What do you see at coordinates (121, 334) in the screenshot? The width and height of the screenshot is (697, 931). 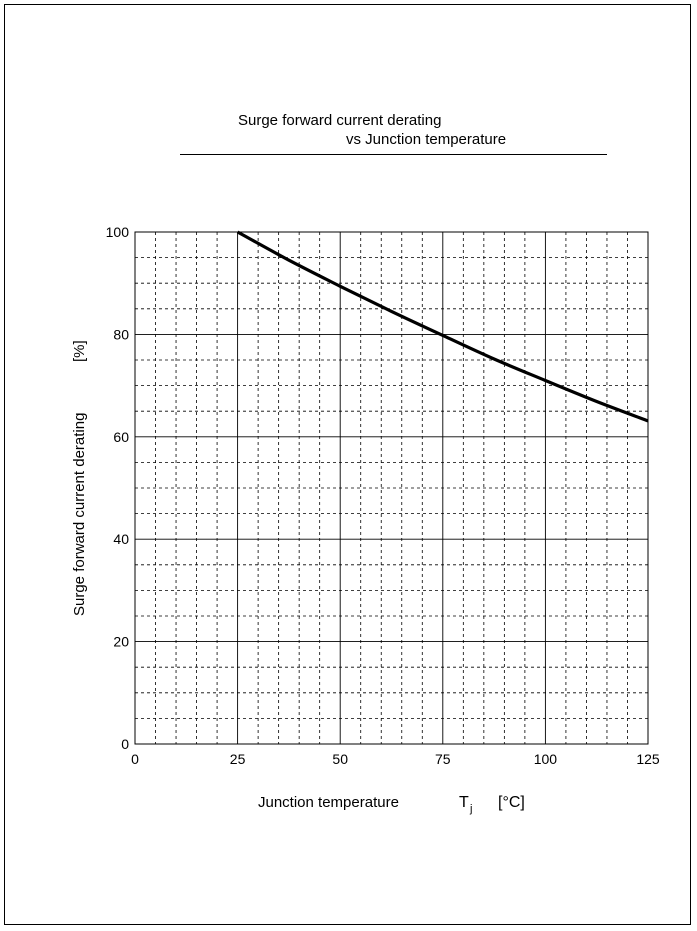 I see `y-tick-label: 80` at bounding box center [121, 334].